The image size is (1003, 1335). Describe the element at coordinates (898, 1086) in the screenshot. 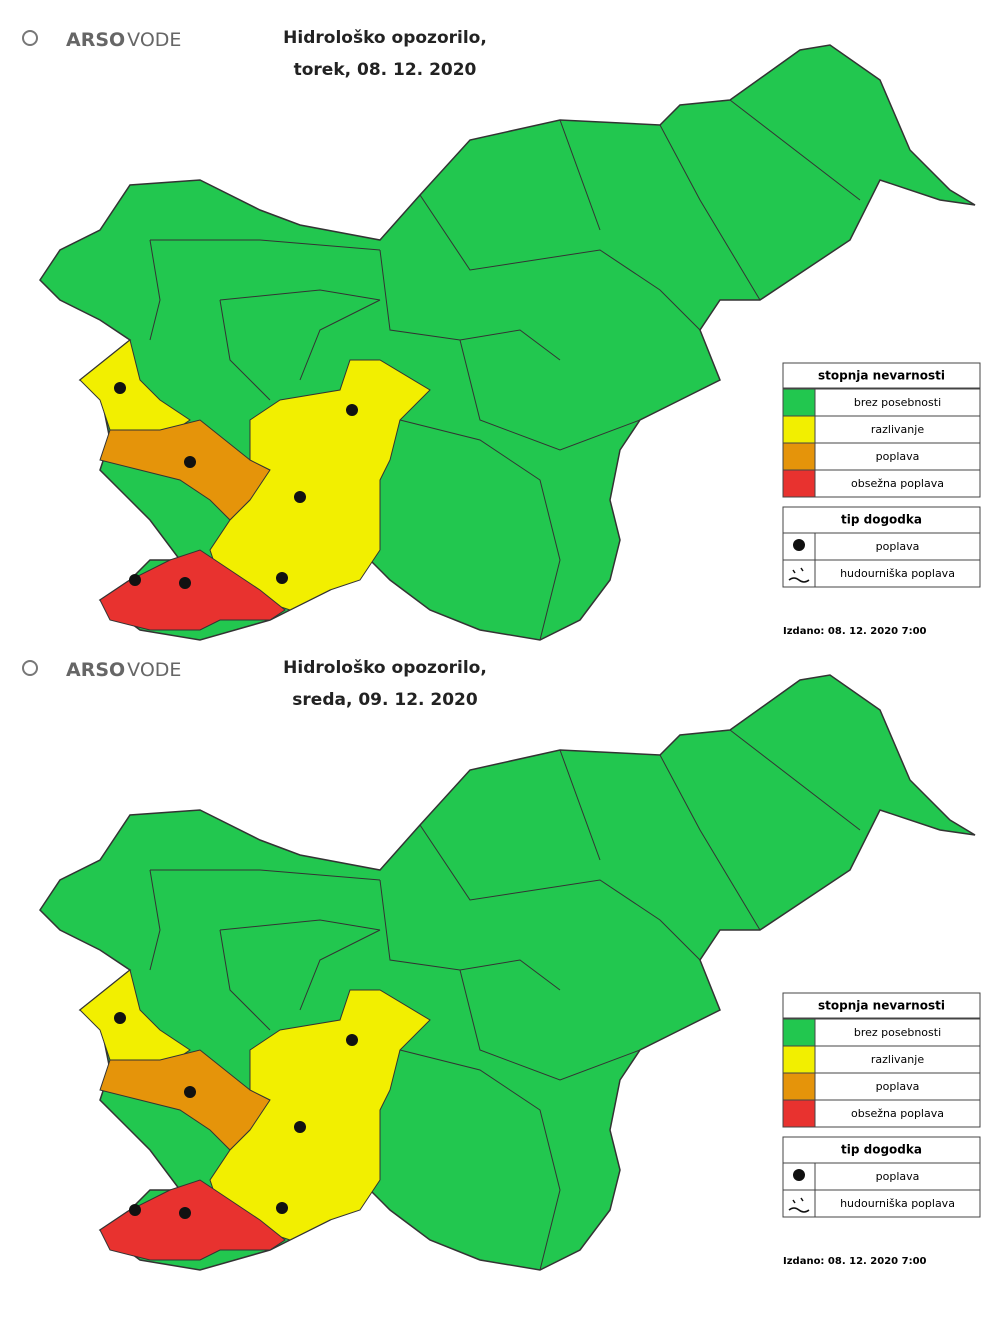

I see `legend-label: poplava` at that location.